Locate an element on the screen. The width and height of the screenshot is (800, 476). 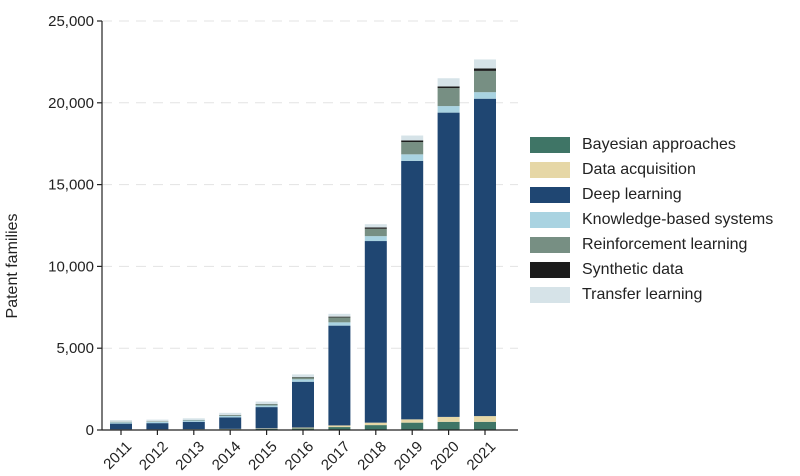
legend-label: Data acquisition is located at coordinates (639, 169).